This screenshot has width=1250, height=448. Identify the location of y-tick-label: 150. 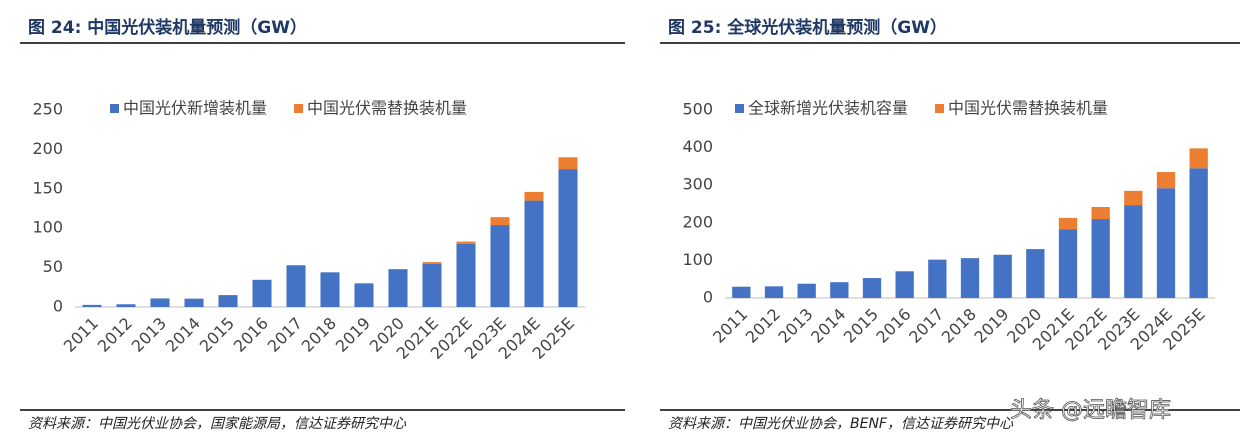
(47, 187).